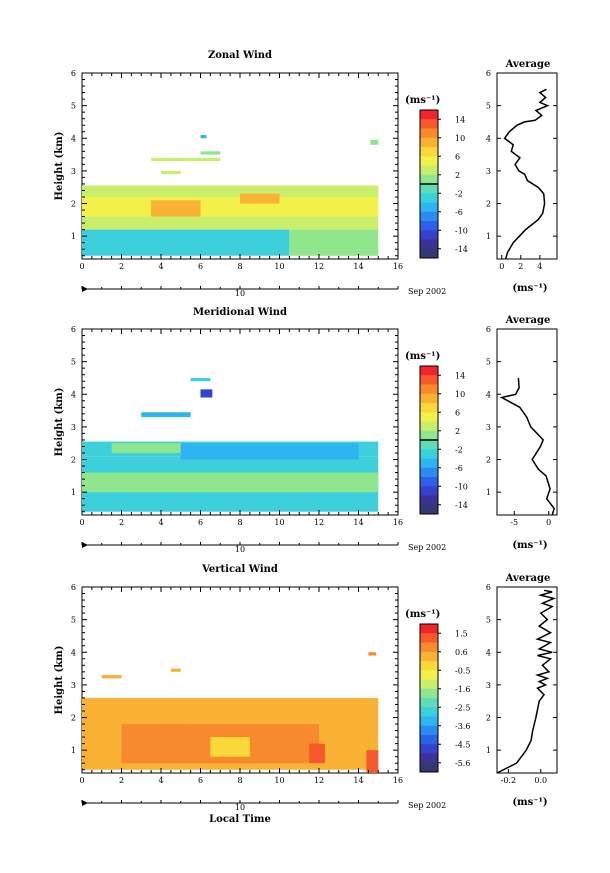 The height and width of the screenshot is (873, 610). Describe the element at coordinates (240, 819) in the screenshot. I see `vertical-wind-x-axis-label: Local Time` at that location.